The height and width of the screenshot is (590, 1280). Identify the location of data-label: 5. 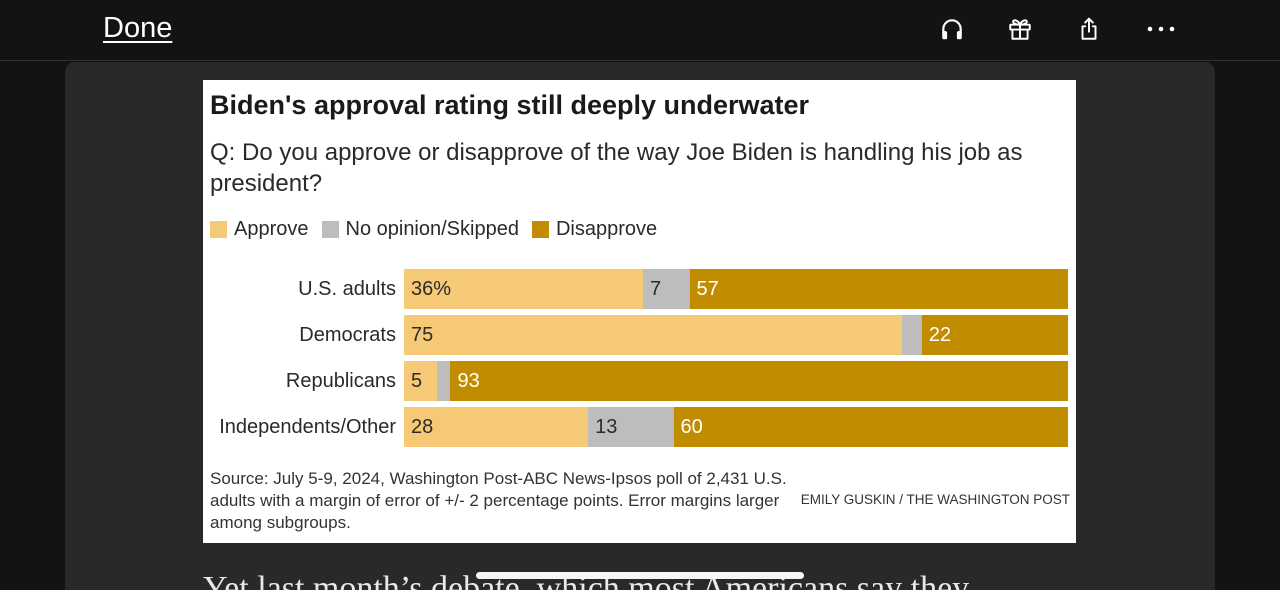
(417, 381).